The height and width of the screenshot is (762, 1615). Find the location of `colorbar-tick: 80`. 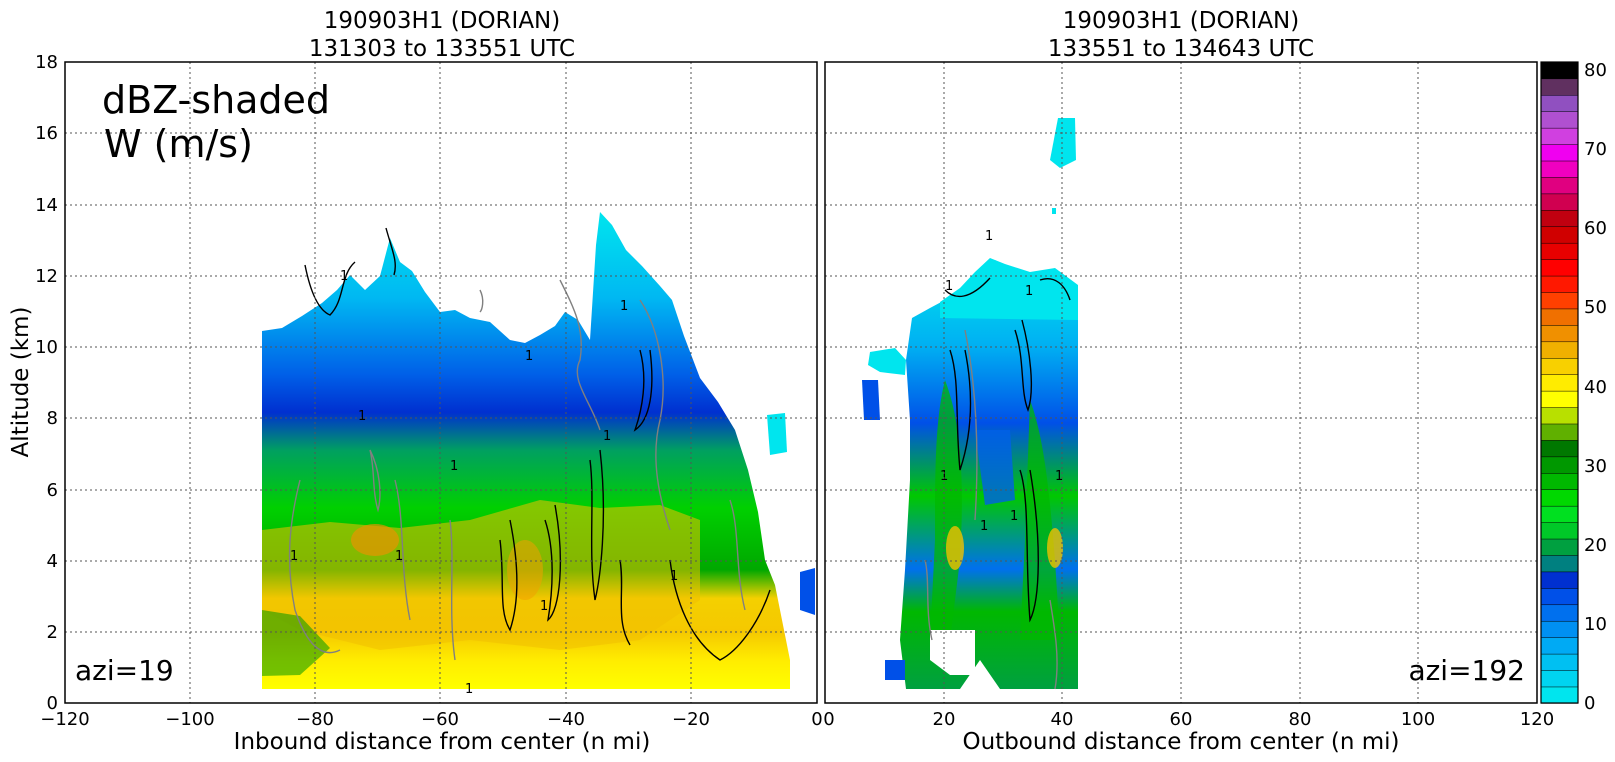

colorbar-tick: 80 is located at coordinates (1595, 70).